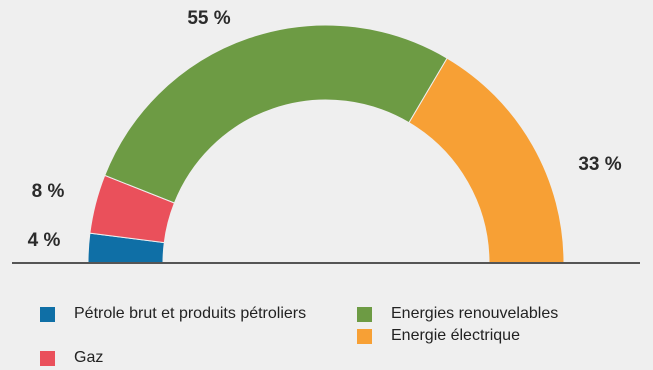 The width and height of the screenshot is (653, 370). Describe the element at coordinates (599, 164) in the screenshot. I see `data-label-electrique: 33 %` at that location.